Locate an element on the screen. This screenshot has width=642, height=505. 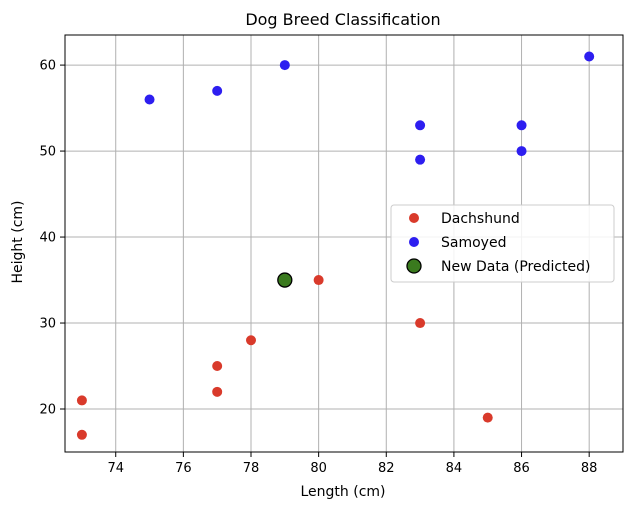
x-tick-label: 86 is located at coordinates (521, 468).